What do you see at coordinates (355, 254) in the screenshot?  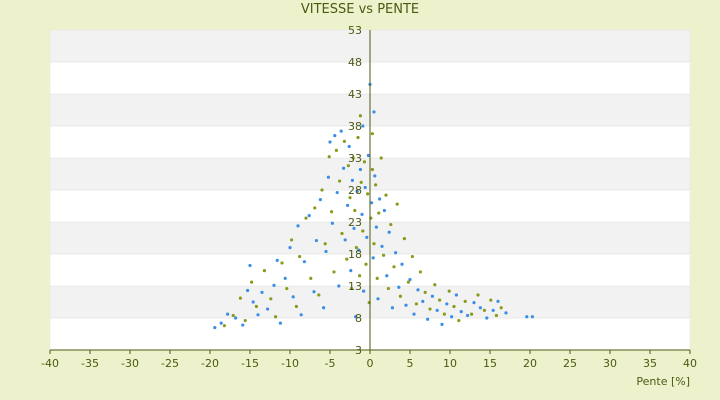 I see `y-tick-label: 18` at bounding box center [355, 254].